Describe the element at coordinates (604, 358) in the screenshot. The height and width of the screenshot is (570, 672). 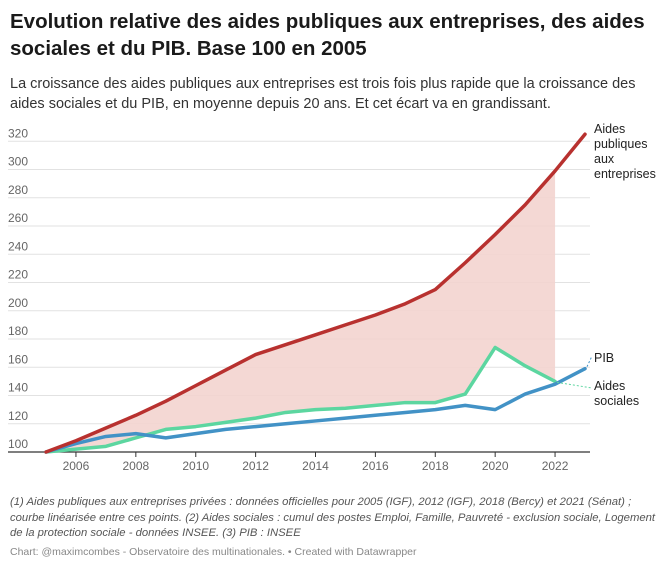
I see `series-label-pib: PIB` at that location.